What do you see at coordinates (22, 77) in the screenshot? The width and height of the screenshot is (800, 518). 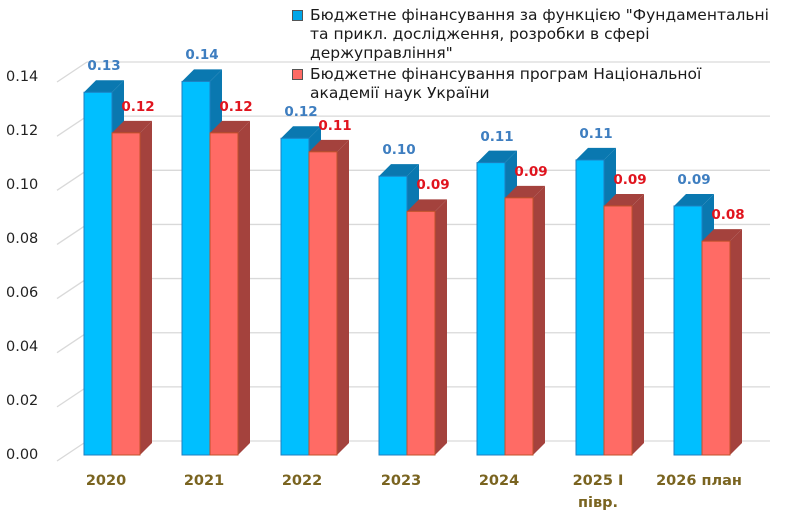 I see `y-tick: 0.14` at bounding box center [22, 77].